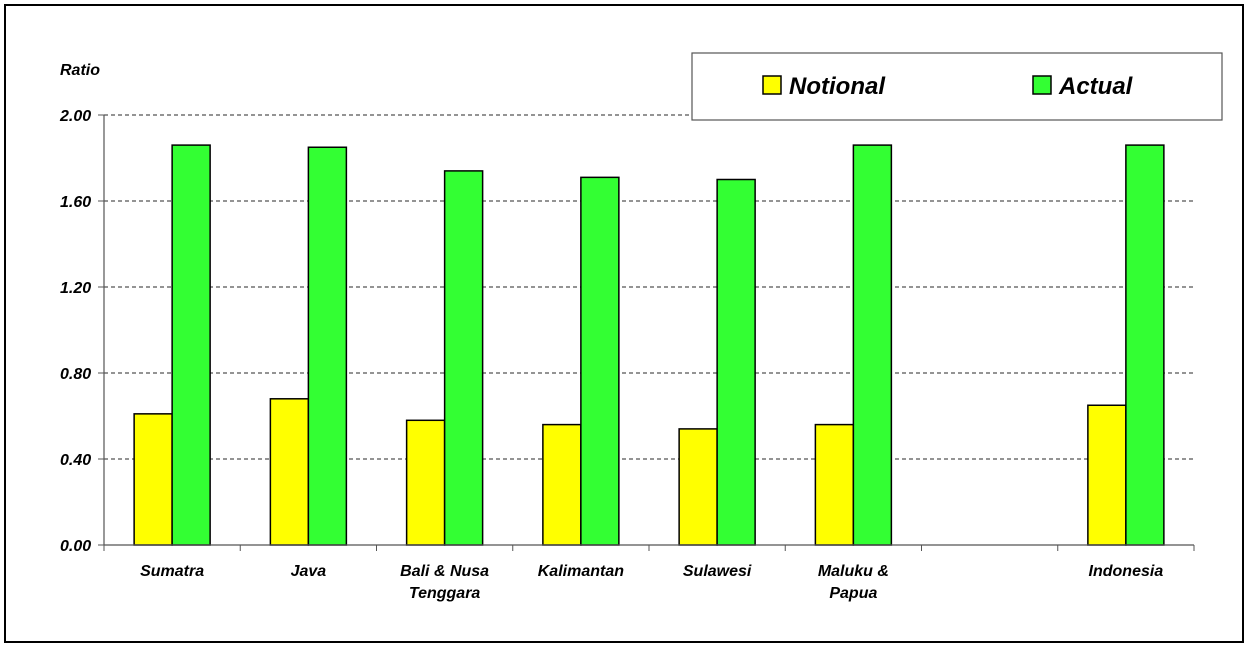  What do you see at coordinates (1096, 86) in the screenshot?
I see `legend-label-actual: Actual` at bounding box center [1096, 86].